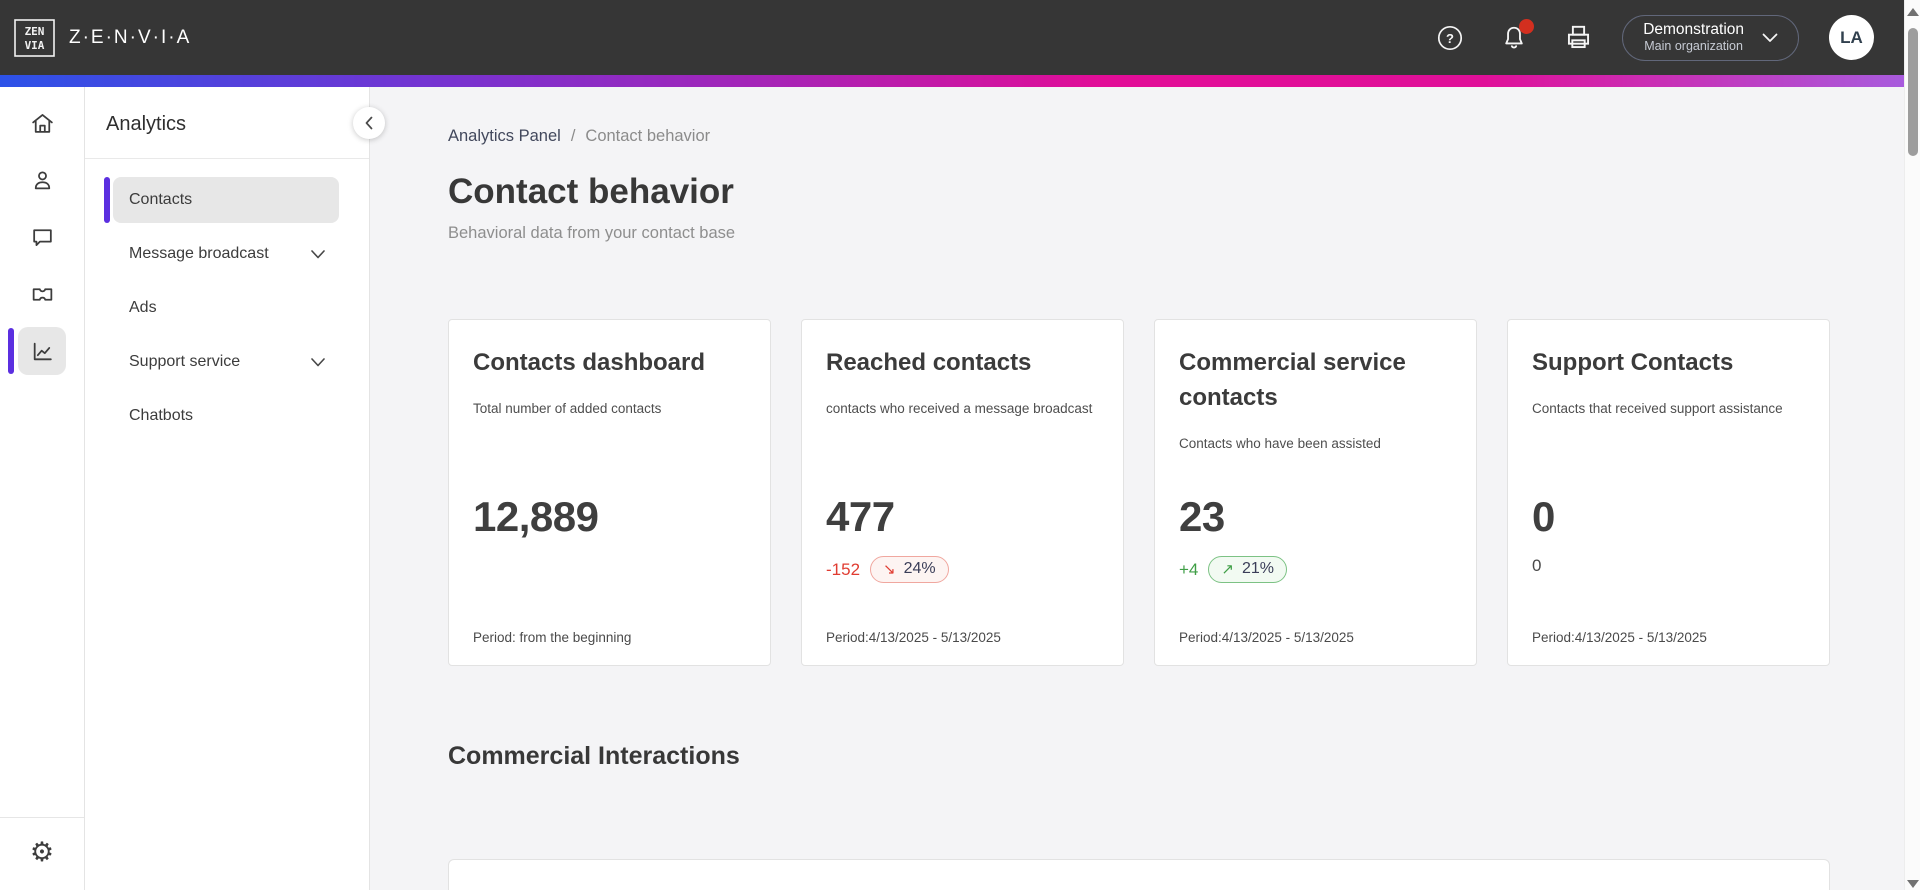  What do you see at coordinates (35, 31) in the screenshot?
I see `svg-text: ZEN` at bounding box center [35, 31].